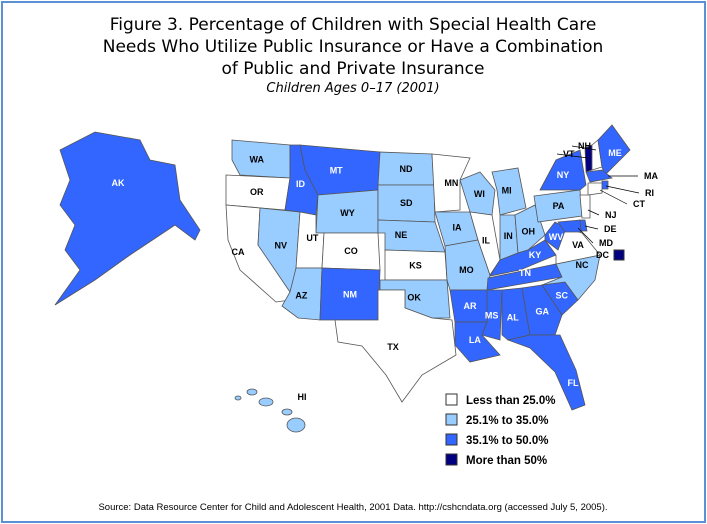  I want to click on legend-label: 35.1% to 50.0%, so click(507, 441).